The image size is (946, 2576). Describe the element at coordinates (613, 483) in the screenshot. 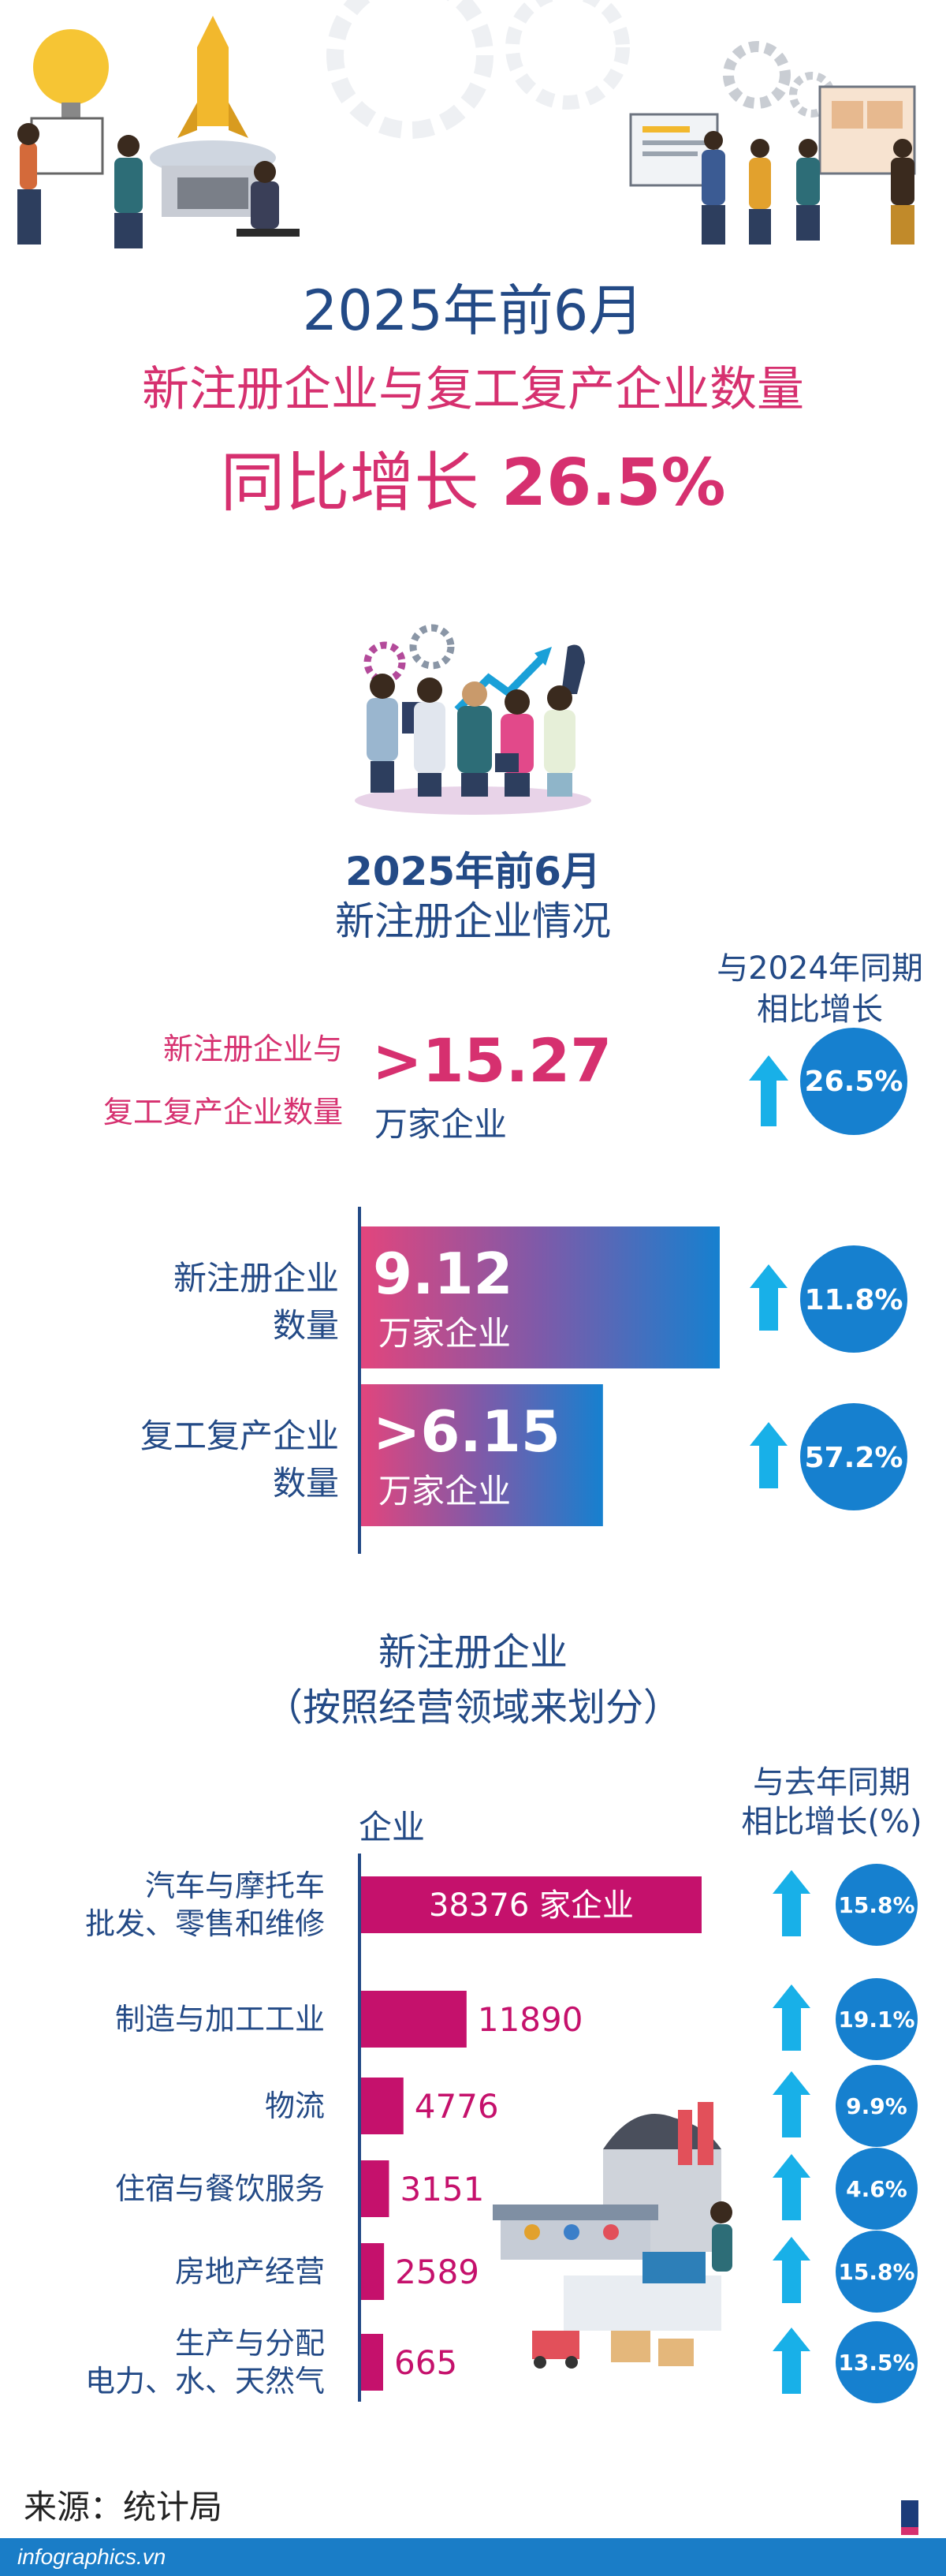

I see `headline-growth-value: 26.5%` at that location.